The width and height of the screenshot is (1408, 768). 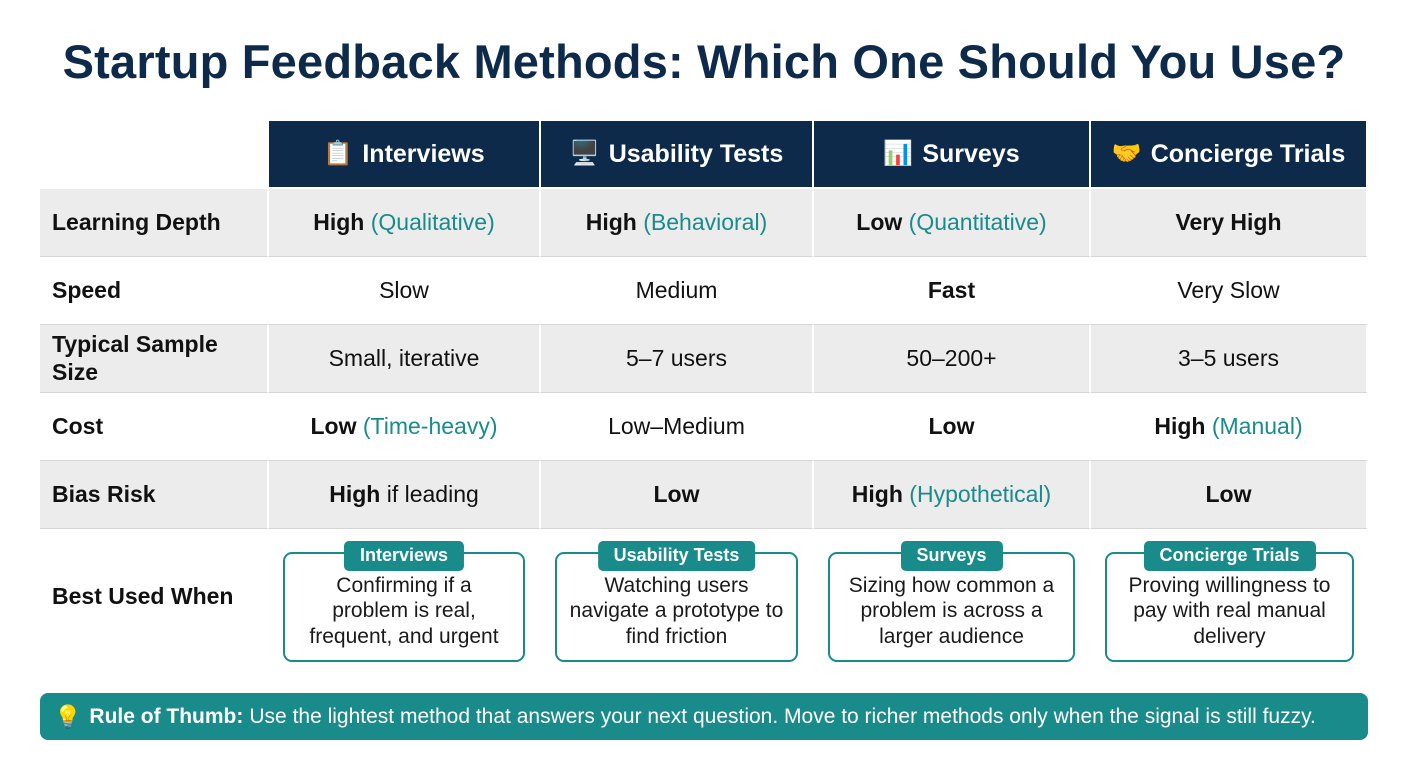 What do you see at coordinates (677, 223) in the screenshot?
I see `table-cell: High (Behavioral)` at bounding box center [677, 223].